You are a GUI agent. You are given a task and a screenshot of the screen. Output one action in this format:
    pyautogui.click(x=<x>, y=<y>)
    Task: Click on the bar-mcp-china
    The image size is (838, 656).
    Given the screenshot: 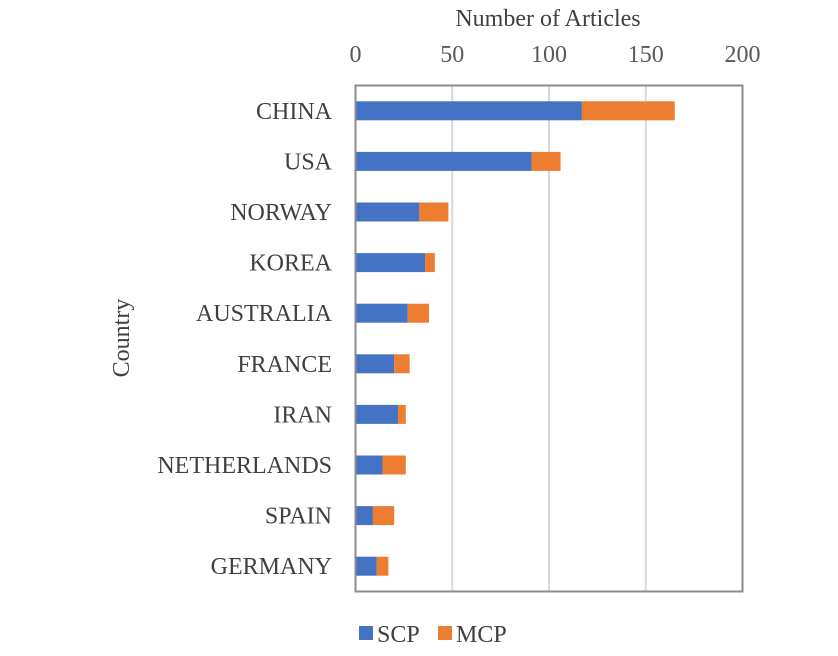 What is the action you would take?
    pyautogui.click(x=628, y=111)
    